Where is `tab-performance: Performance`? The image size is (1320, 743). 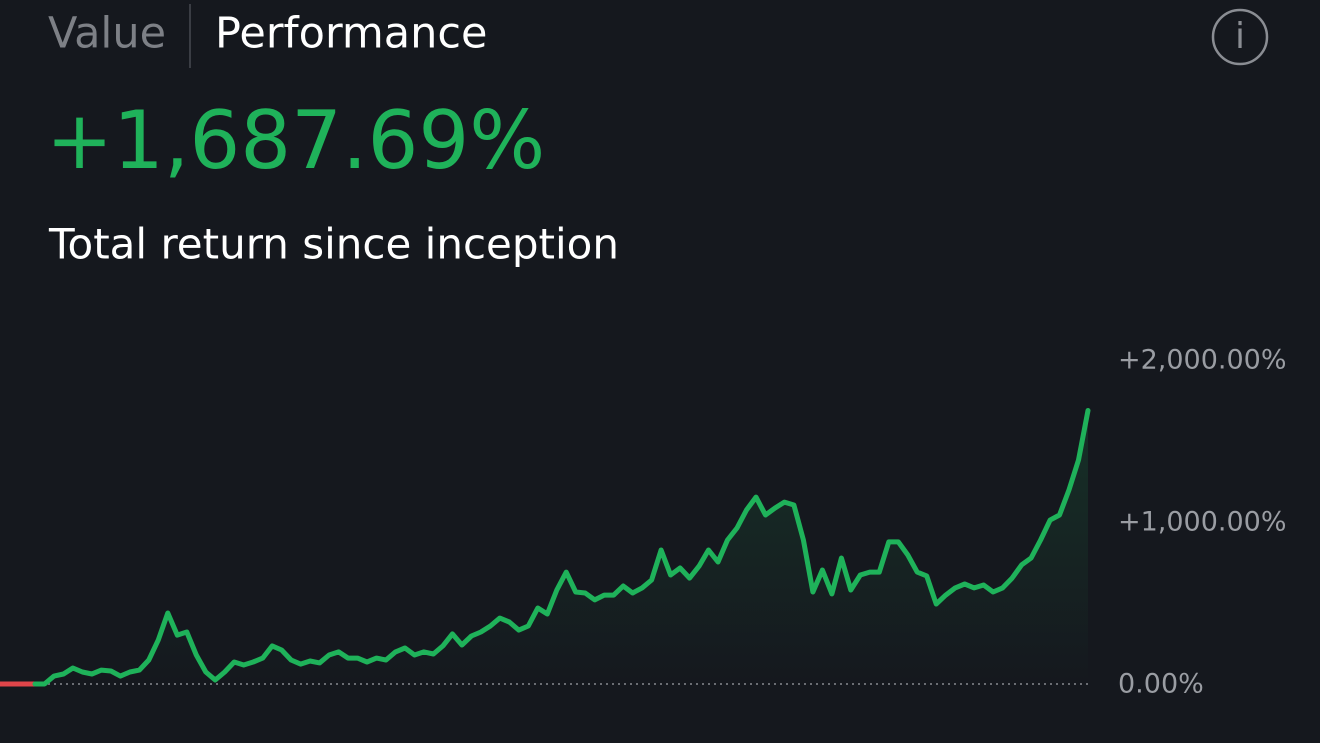
tab-performance: Performance is located at coordinates (351, 34).